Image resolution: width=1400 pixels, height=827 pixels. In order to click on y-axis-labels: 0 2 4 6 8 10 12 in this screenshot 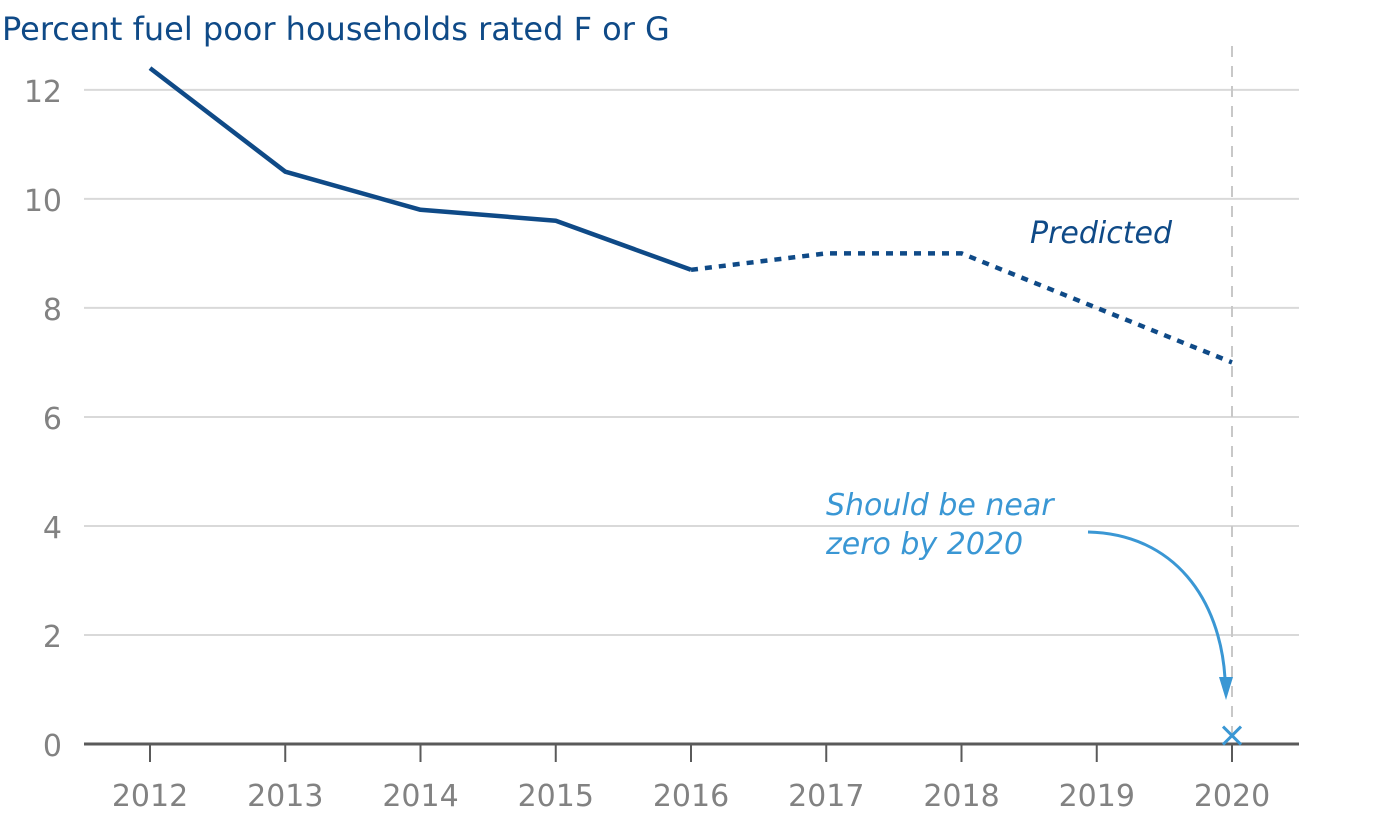, I will do `click(43, 419)`.